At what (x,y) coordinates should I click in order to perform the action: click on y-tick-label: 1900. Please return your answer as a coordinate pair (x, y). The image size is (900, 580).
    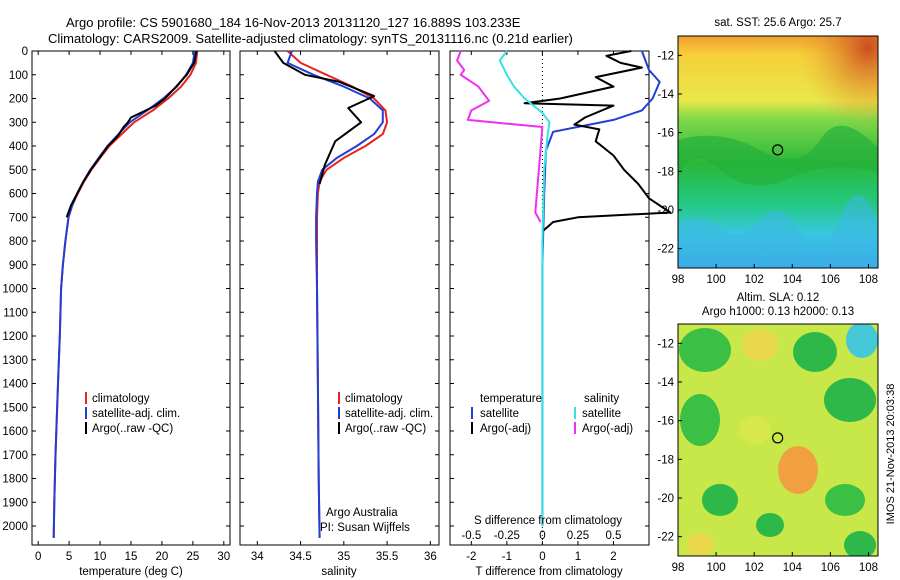
    Looking at the image, I should click on (15, 503).